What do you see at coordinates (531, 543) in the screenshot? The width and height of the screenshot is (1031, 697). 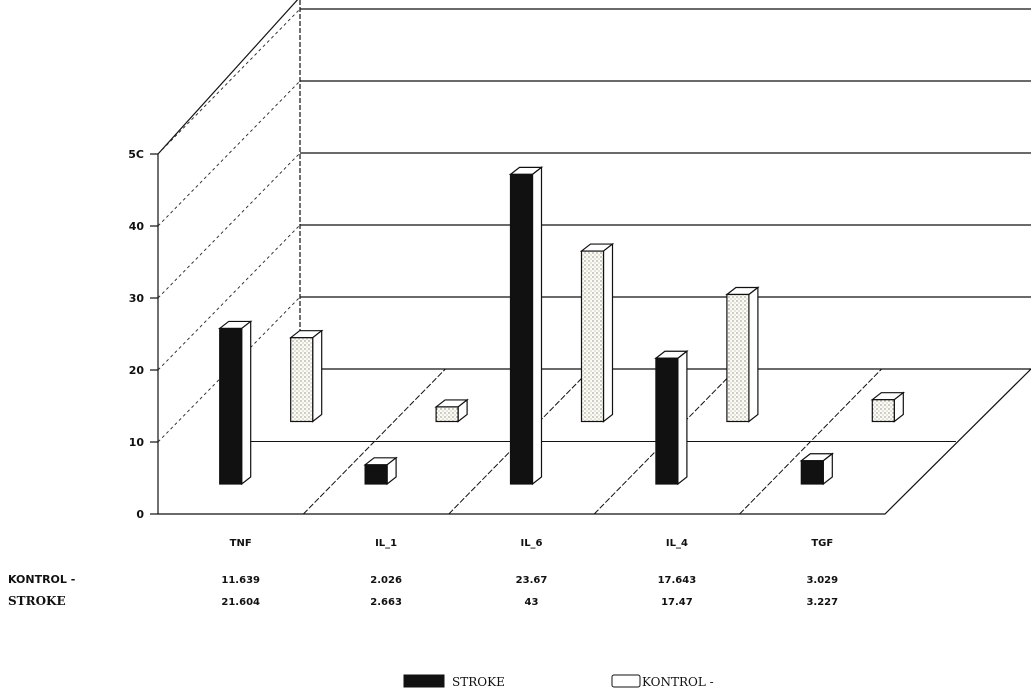 I see `x-tick-label: IL_6` at bounding box center [531, 543].